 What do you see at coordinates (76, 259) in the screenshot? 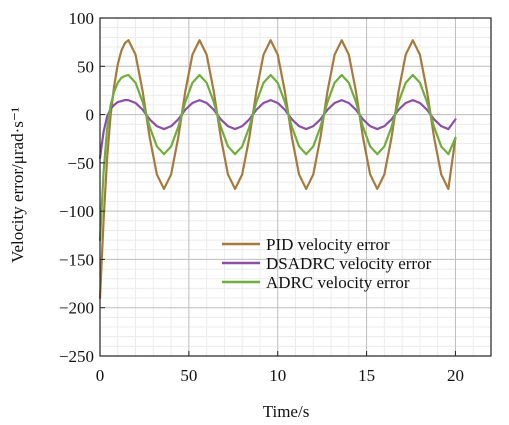
I see `y-tick-label: −150` at bounding box center [76, 259].